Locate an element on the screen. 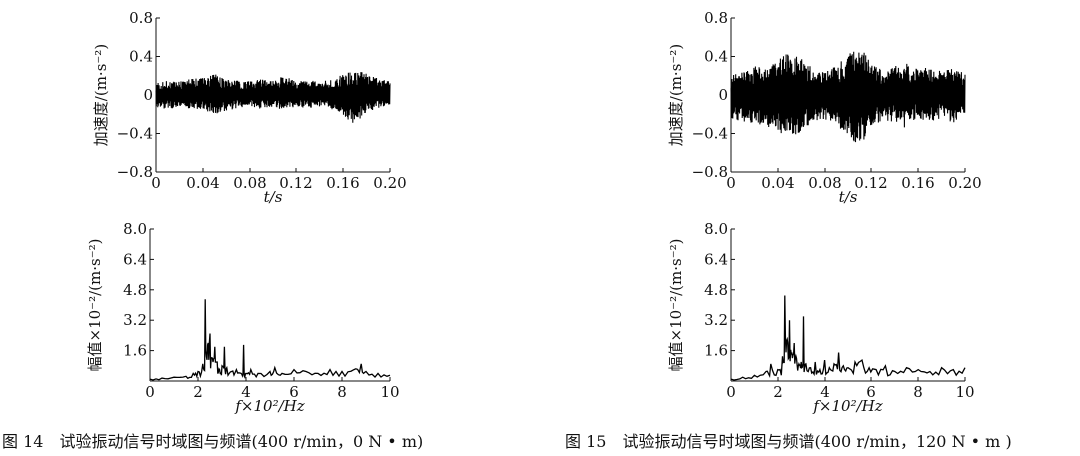 The height and width of the screenshot is (456, 1080). figure-15-caption: 图 15 试验振动信号时域图与频谱(400 r/min，120 N • m ) is located at coordinates (788, 441).